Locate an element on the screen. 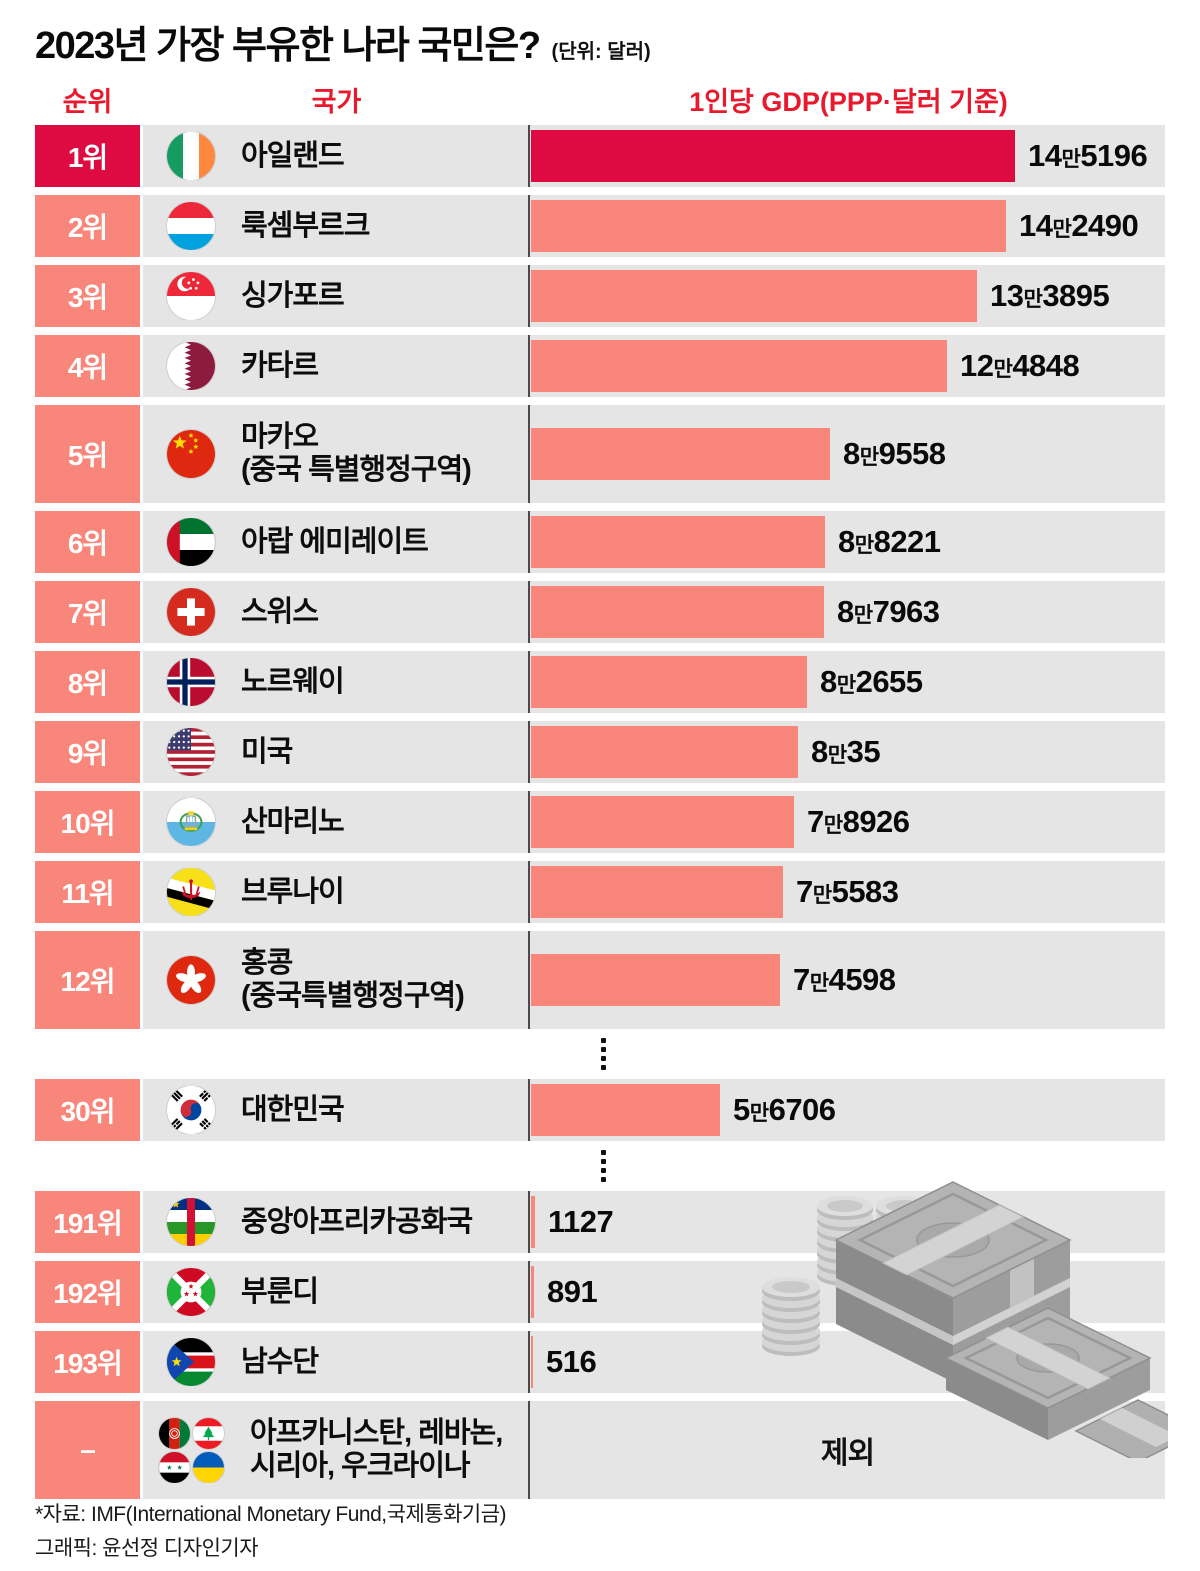 The height and width of the screenshot is (1571, 1200). rank-badge: 5위 is located at coordinates (87, 454).